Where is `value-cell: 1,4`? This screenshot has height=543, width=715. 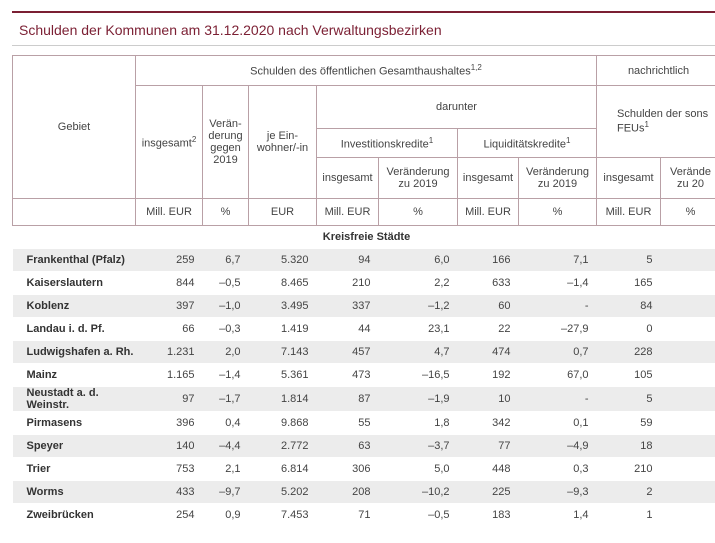
value-cell: 1,4 is located at coordinates (581, 515).